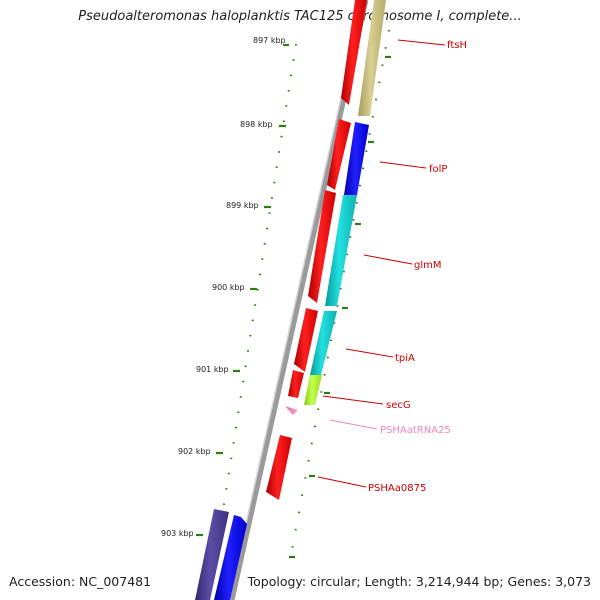  I want to click on gene-label-PSHAa0875: PSHAa0875, so click(397, 488).